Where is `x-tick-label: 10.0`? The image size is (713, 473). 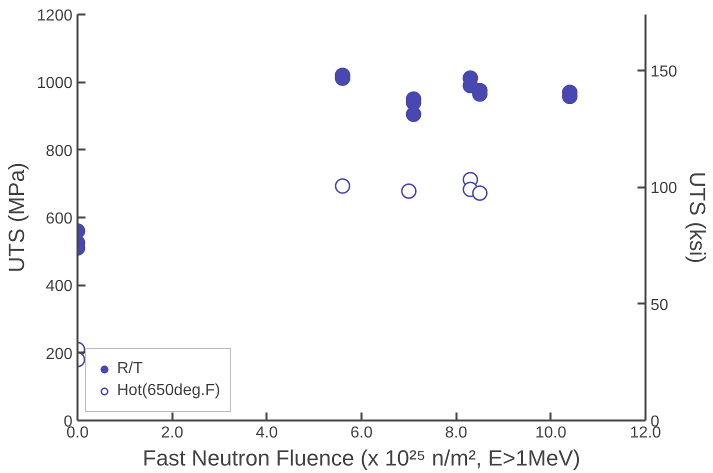
x-tick-label: 10.0 is located at coordinates (551, 433).